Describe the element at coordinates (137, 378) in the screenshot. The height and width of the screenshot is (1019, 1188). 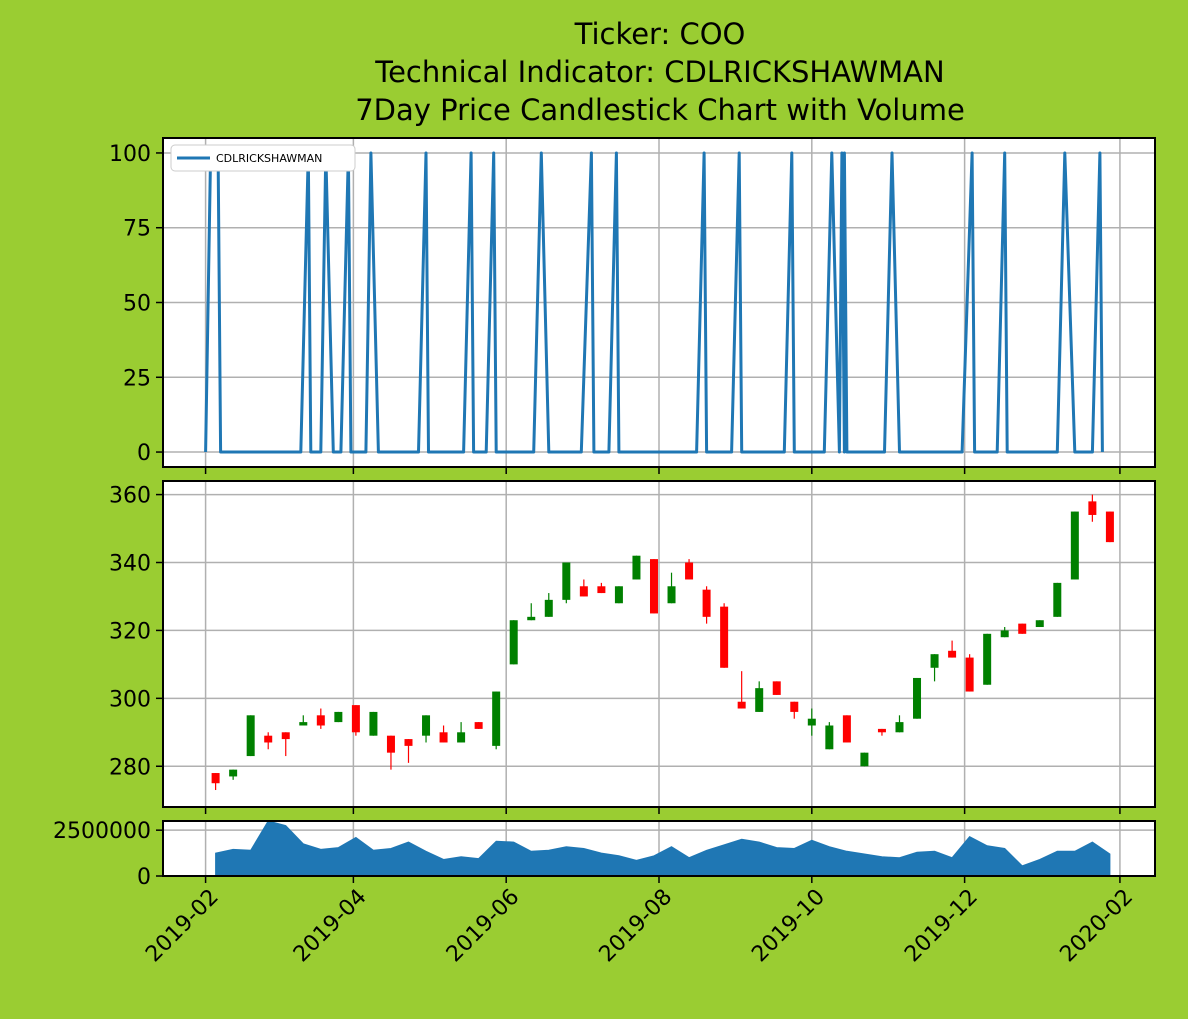
I see `indicator-ytick-label: 25` at that location.